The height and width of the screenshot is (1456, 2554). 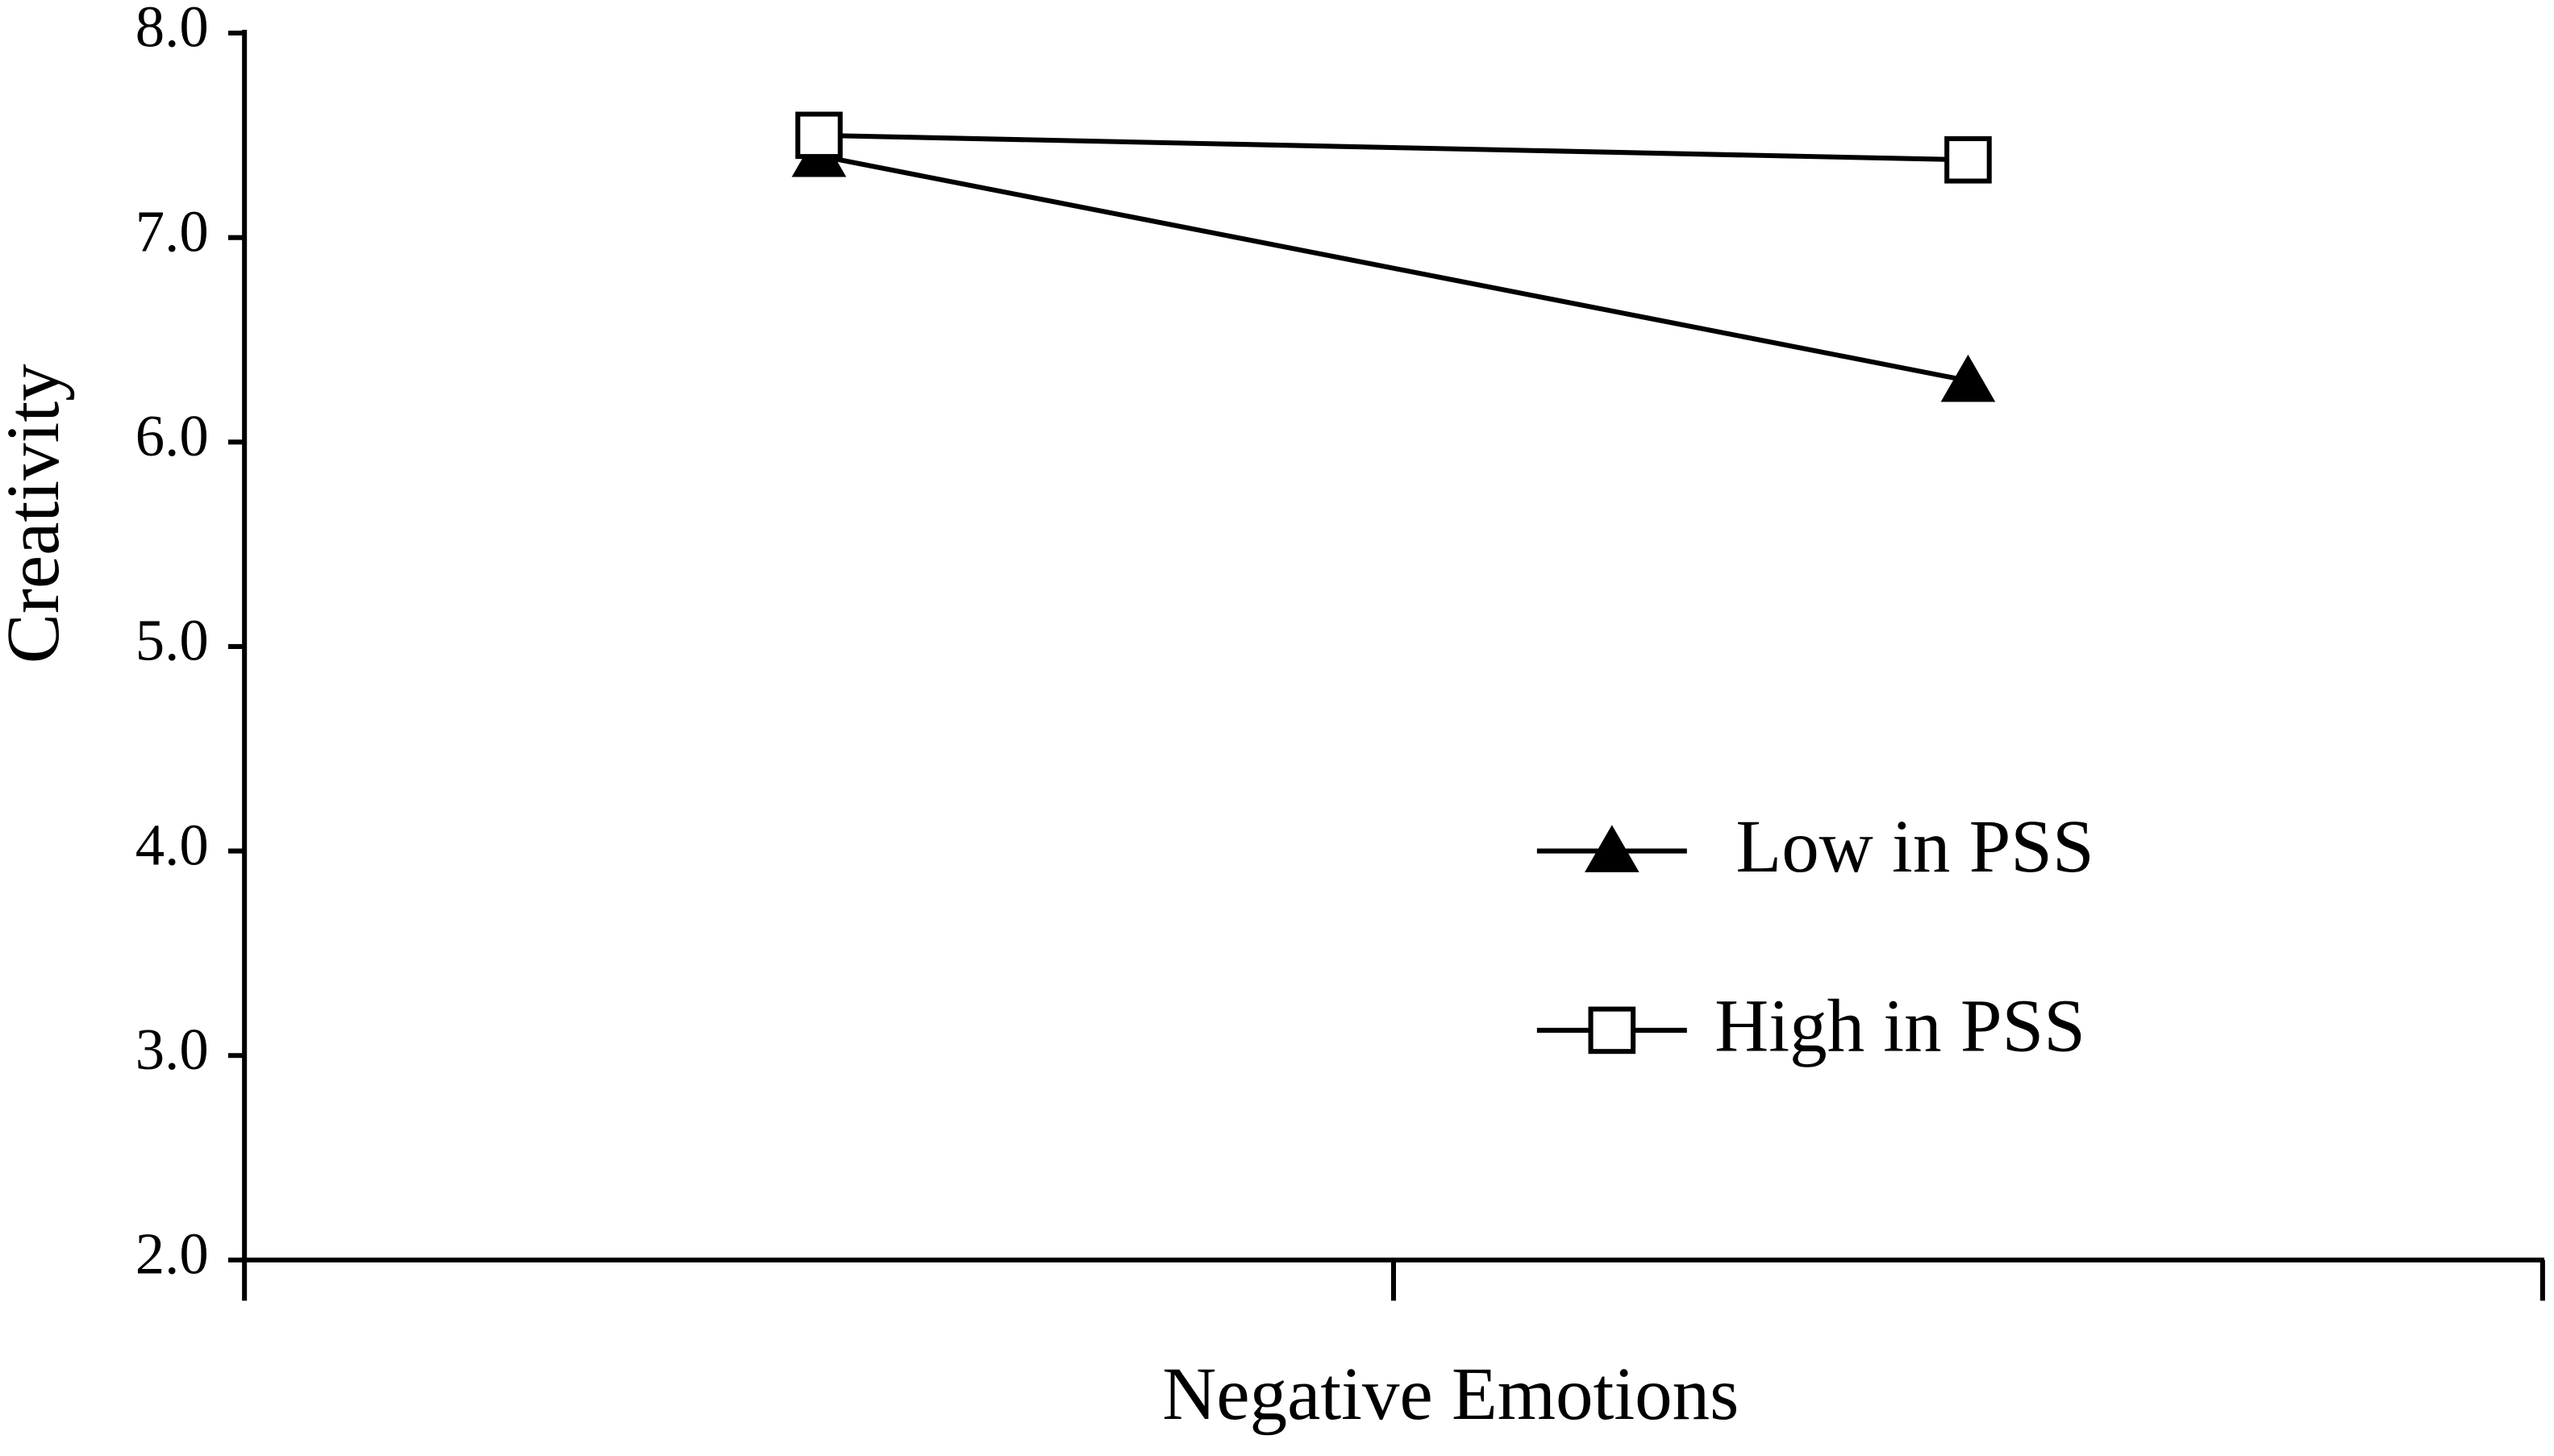 I want to click on y-tick-label: 4.0, so click(x=172, y=844).